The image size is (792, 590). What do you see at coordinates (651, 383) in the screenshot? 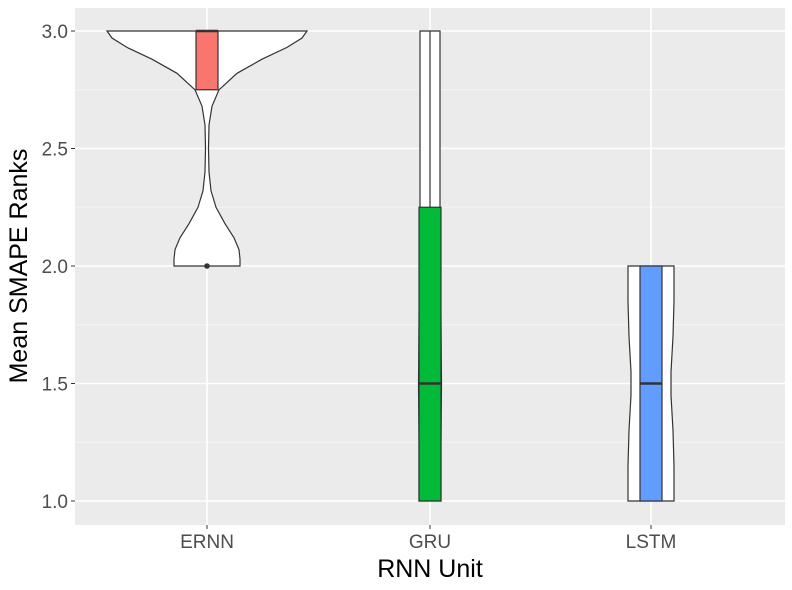
I see `violin-group-lstm` at bounding box center [651, 383].